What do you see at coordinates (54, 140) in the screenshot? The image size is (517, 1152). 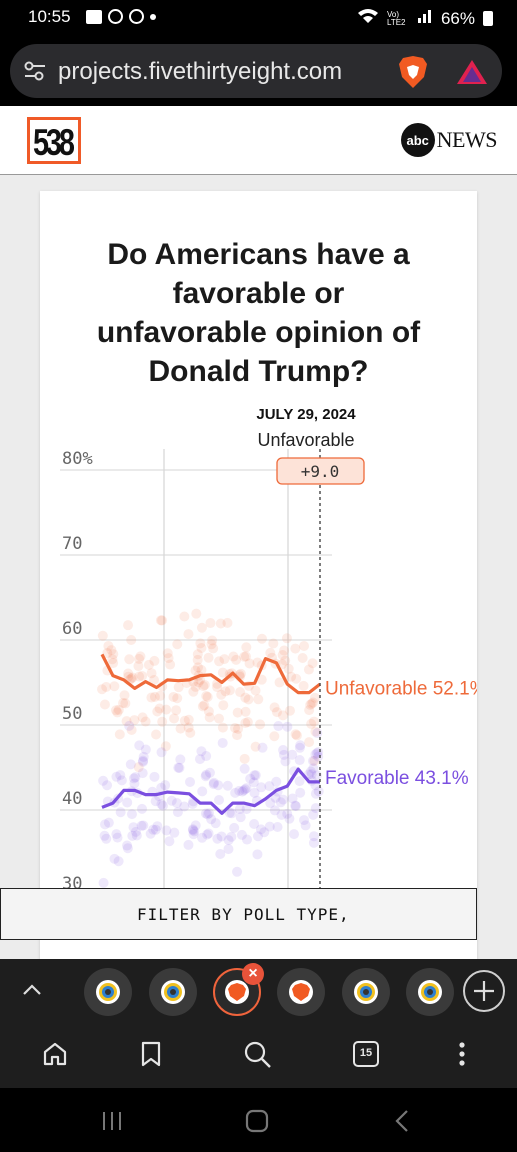 I see `fivethirtyeight-logo: 538` at bounding box center [54, 140].